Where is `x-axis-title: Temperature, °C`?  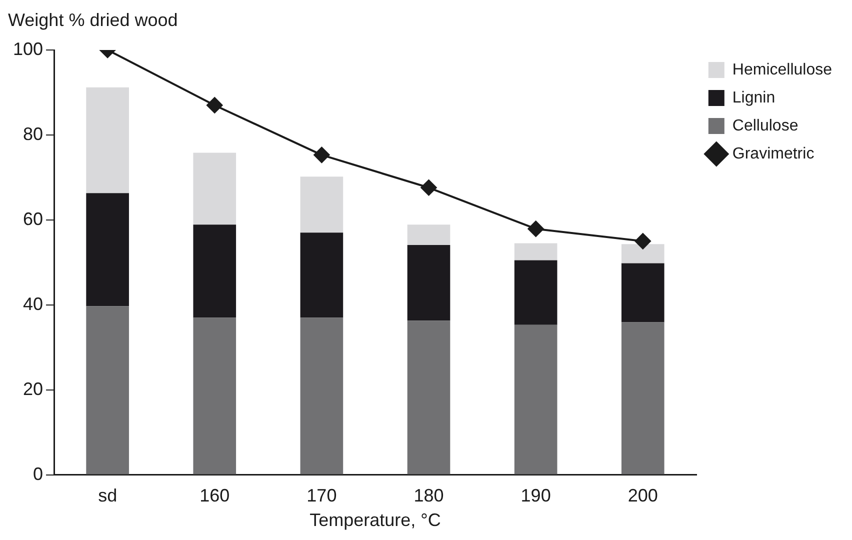
x-axis-title: Temperature, °C is located at coordinates (375, 520).